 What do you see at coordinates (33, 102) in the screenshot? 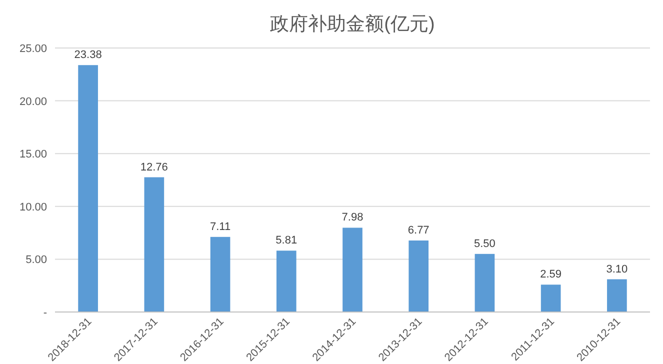
I see `y-tick-label: 20.00` at bounding box center [33, 102].